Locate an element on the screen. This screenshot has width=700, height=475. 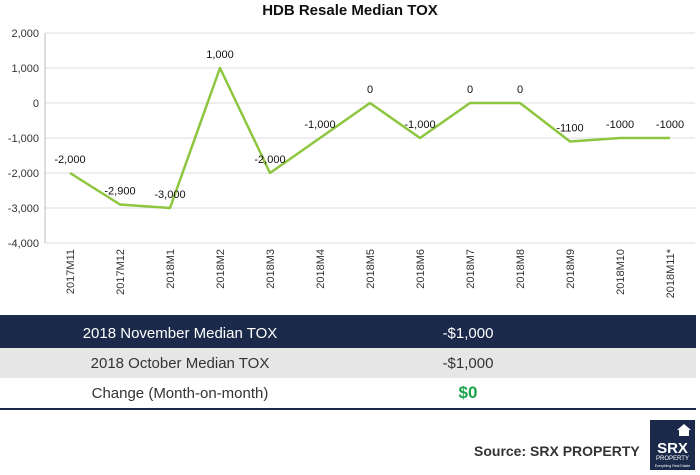
x-tick-label: 2018M8 is located at coordinates (521, 269).